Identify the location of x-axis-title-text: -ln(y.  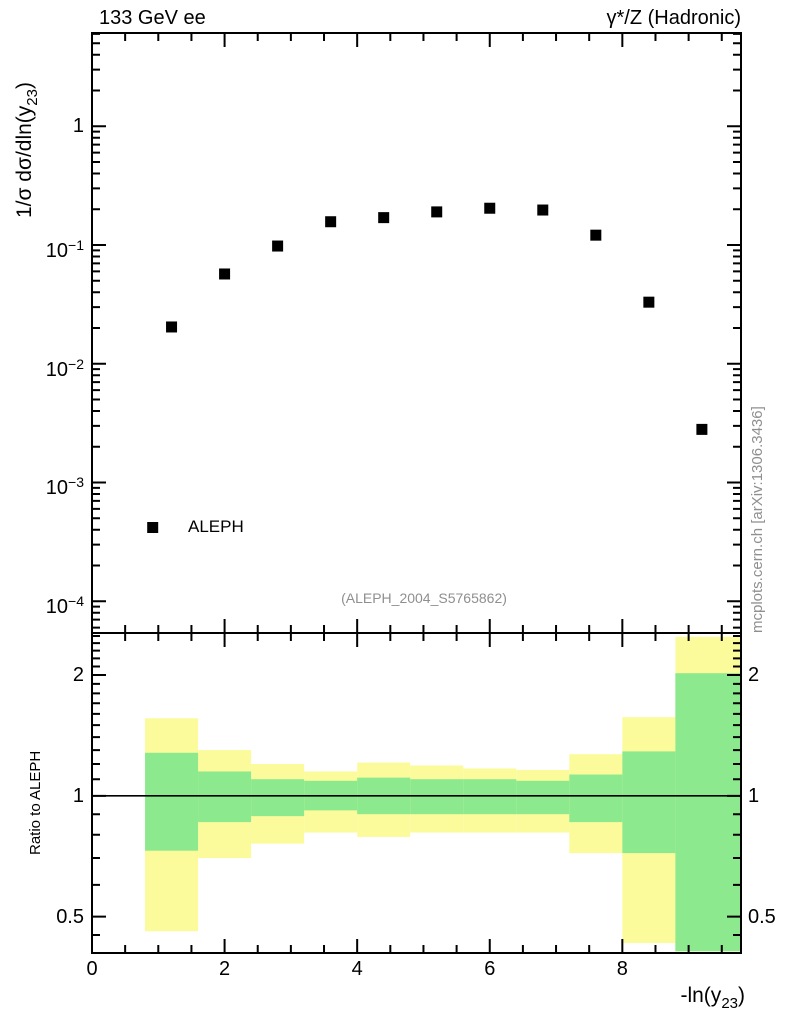
(701, 995).